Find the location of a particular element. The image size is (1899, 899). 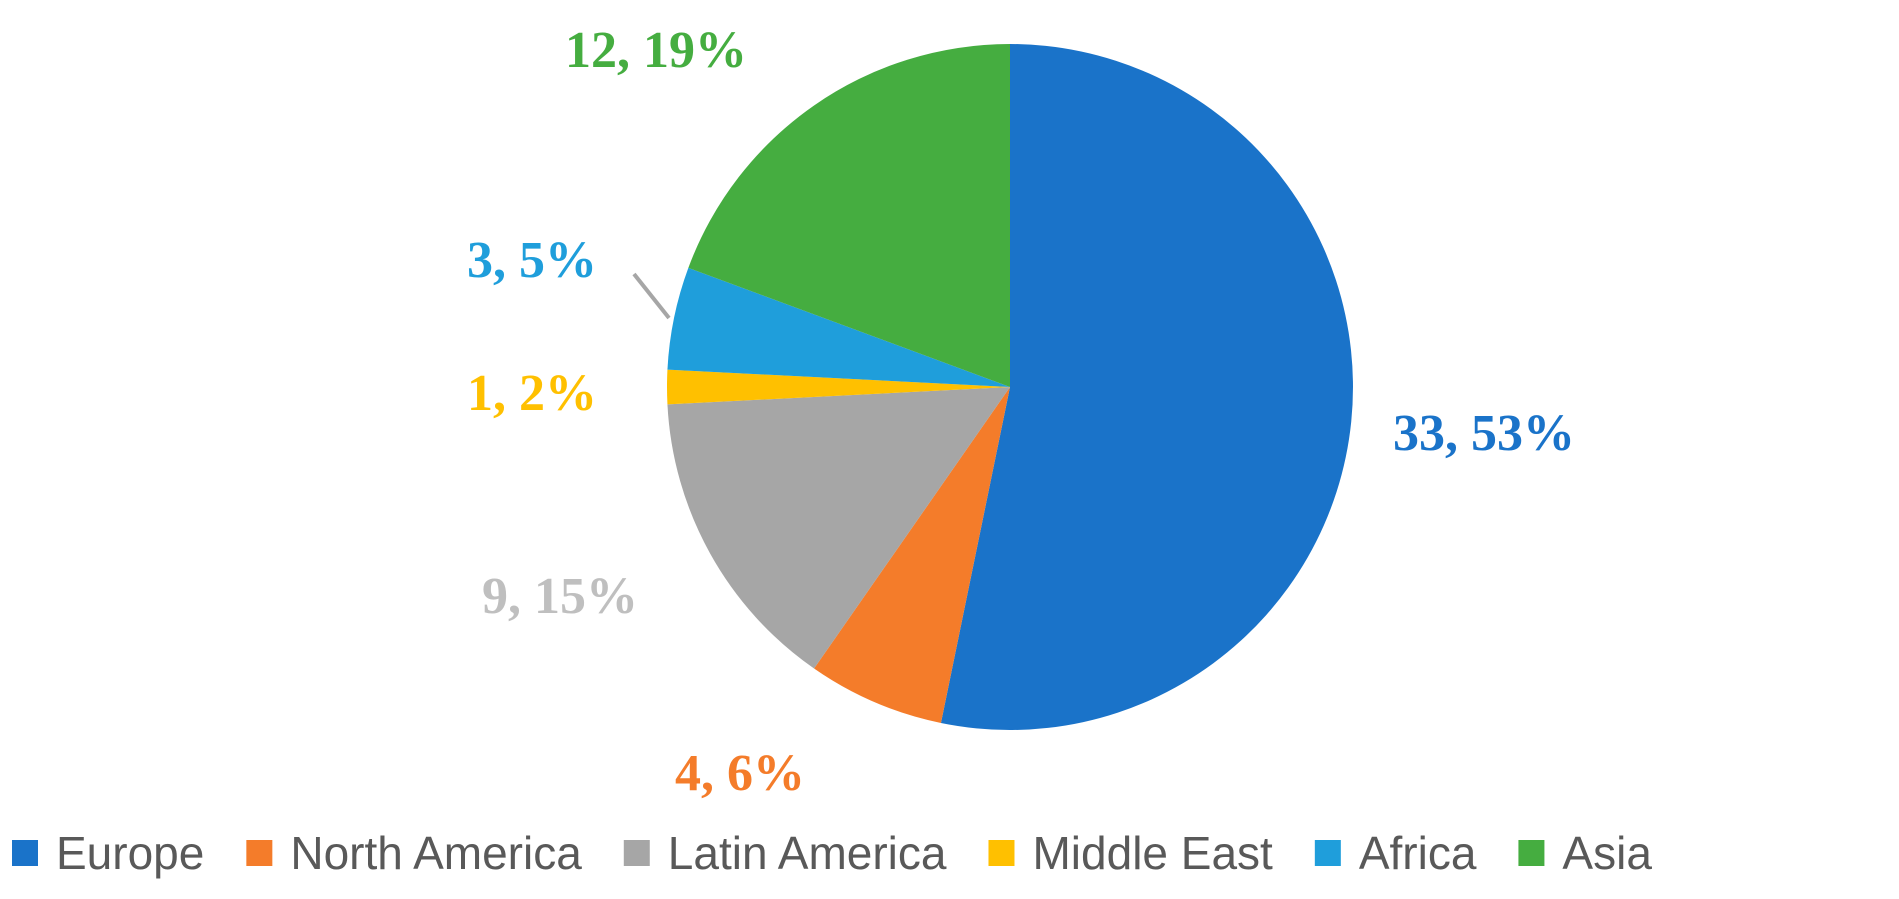

legend-swatch-middle-east is located at coordinates (1001, 853).